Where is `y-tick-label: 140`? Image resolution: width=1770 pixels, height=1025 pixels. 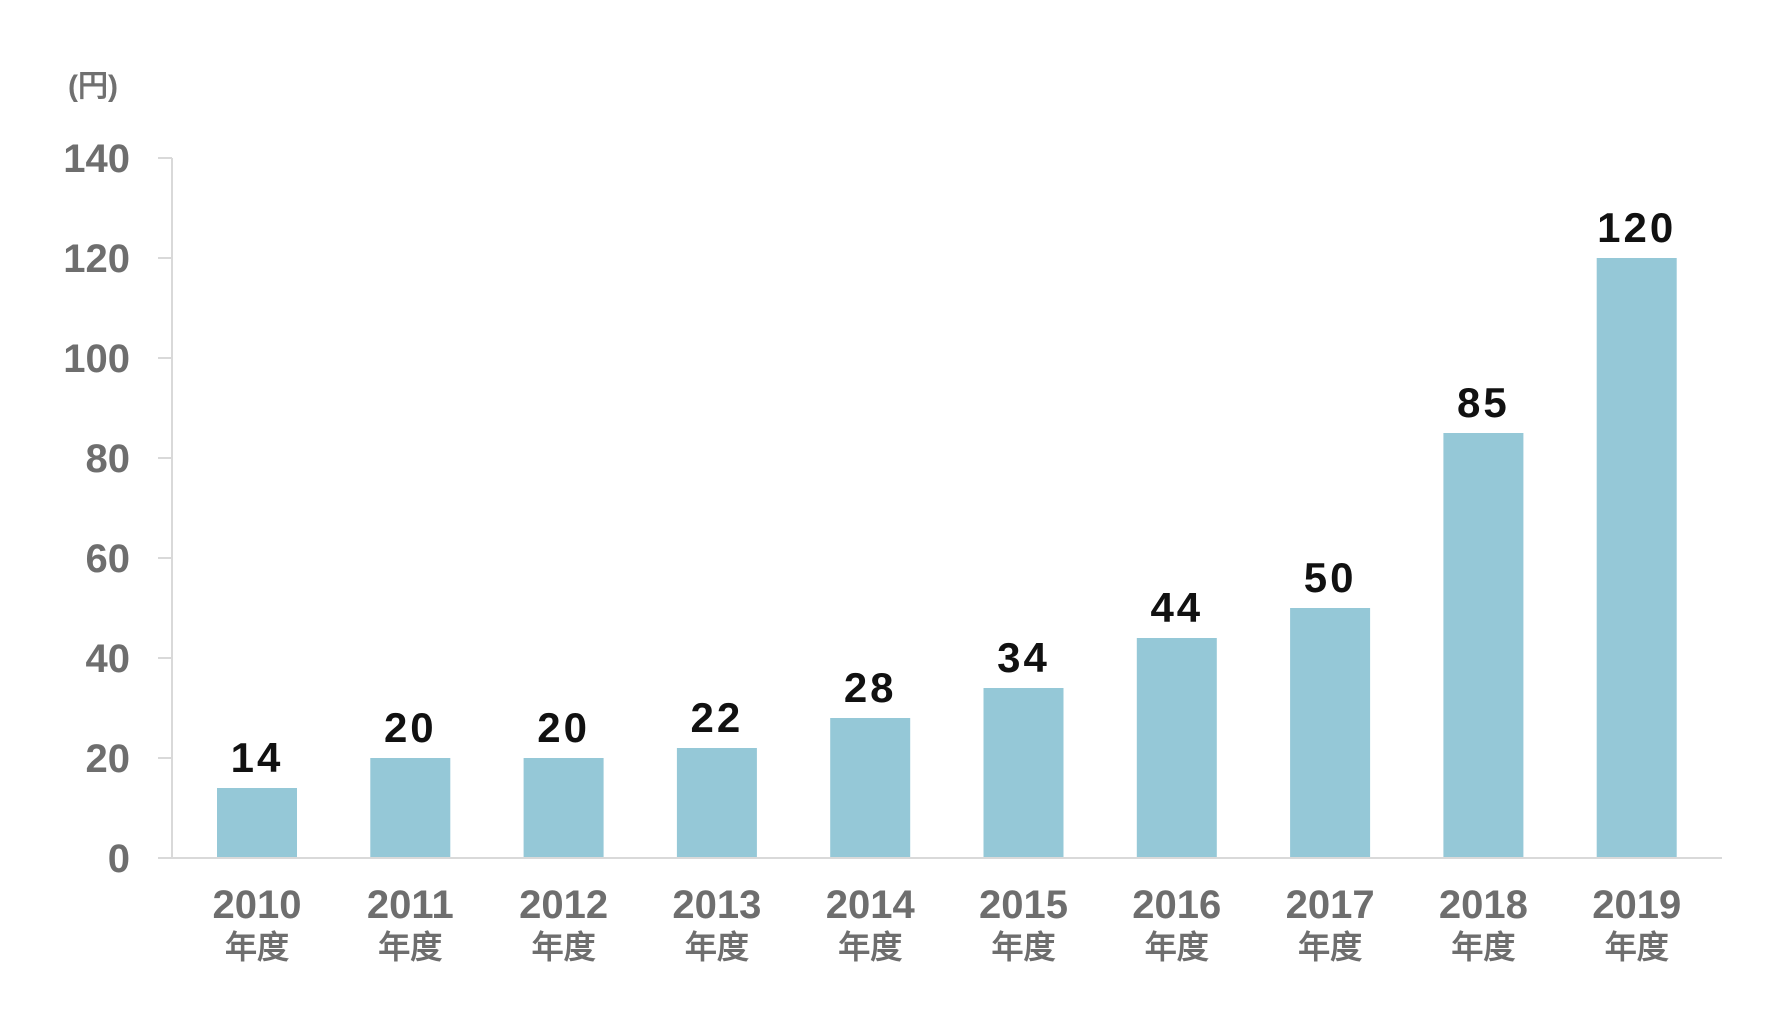 y-tick-label: 140 is located at coordinates (96, 159).